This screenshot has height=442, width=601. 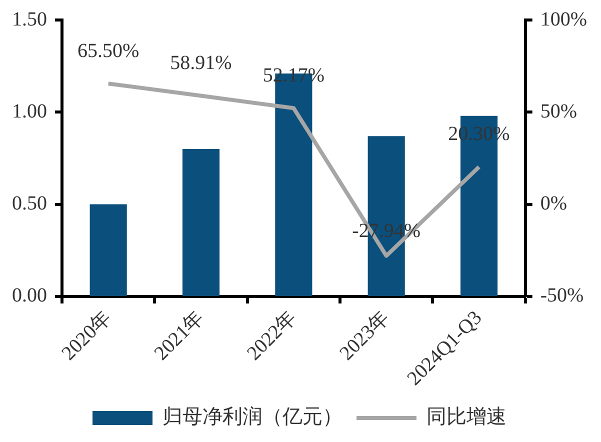 What do you see at coordinates (386, 231) in the screenshot?
I see `data-label: -27.94%` at bounding box center [386, 231].